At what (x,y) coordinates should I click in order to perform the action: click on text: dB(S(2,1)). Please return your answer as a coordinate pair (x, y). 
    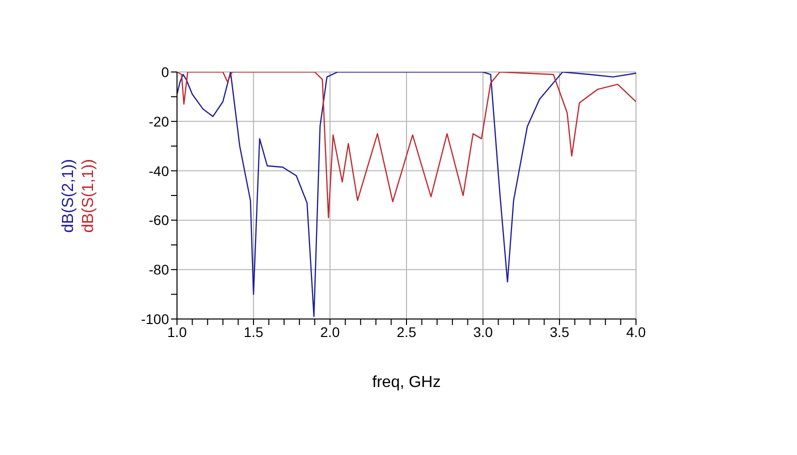
    Looking at the image, I should click on (69, 195).